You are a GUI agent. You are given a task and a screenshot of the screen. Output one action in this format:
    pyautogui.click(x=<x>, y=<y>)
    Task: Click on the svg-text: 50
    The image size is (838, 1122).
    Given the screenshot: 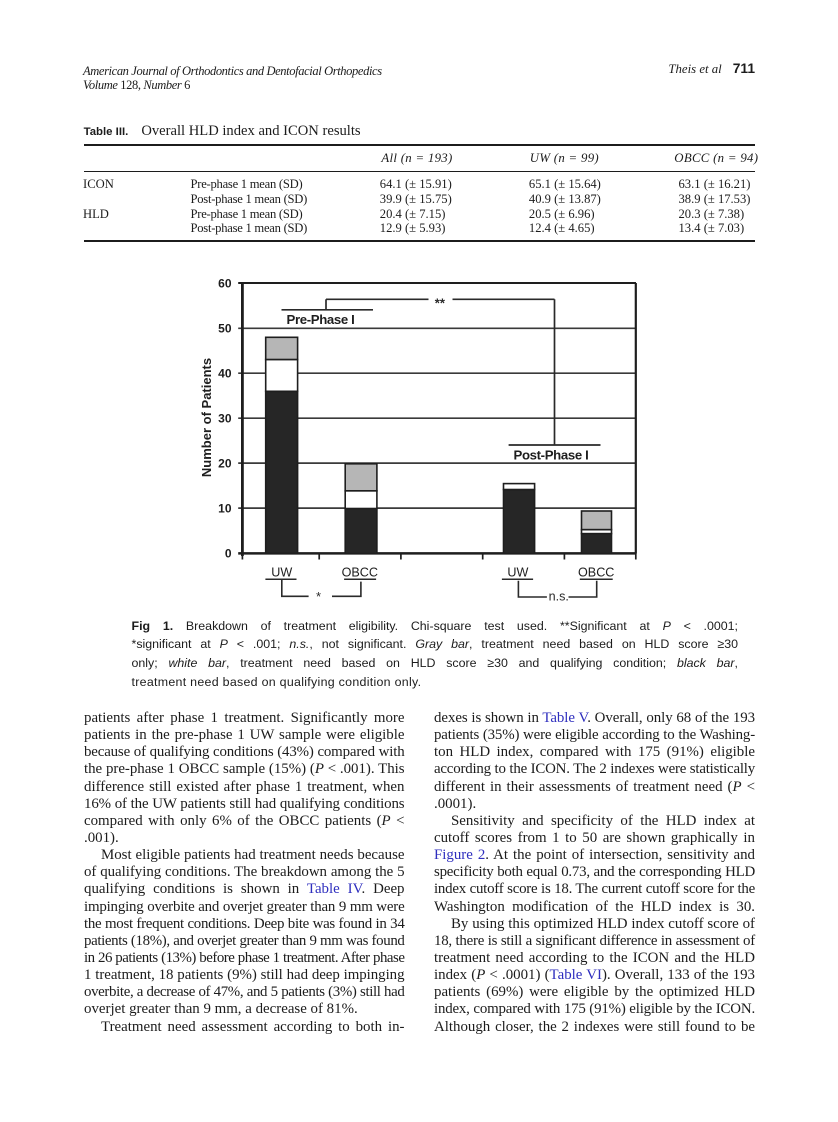 What is the action you would take?
    pyautogui.click(x=225, y=328)
    